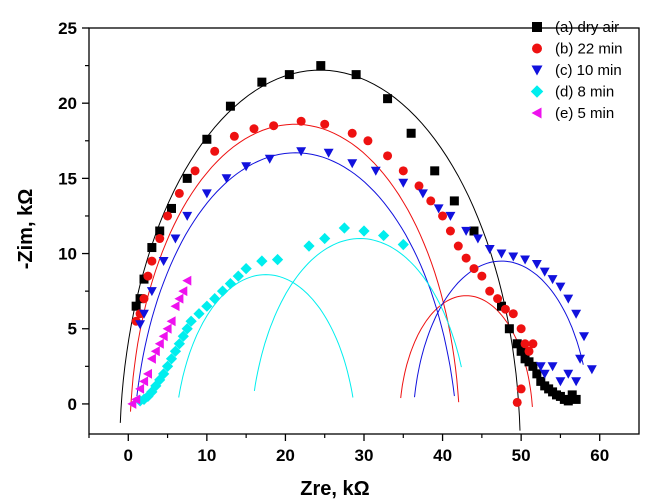 The height and width of the screenshot is (502, 668). Describe the element at coordinates (589, 49) in the screenshot. I see `legend-label: (b) 22 min` at that location.